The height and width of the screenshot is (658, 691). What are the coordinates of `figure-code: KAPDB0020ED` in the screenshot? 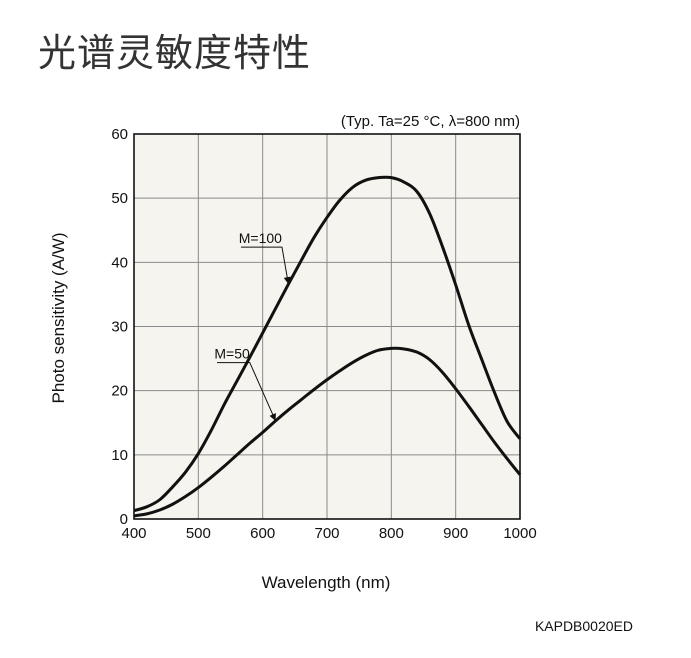 It's located at (583, 626).